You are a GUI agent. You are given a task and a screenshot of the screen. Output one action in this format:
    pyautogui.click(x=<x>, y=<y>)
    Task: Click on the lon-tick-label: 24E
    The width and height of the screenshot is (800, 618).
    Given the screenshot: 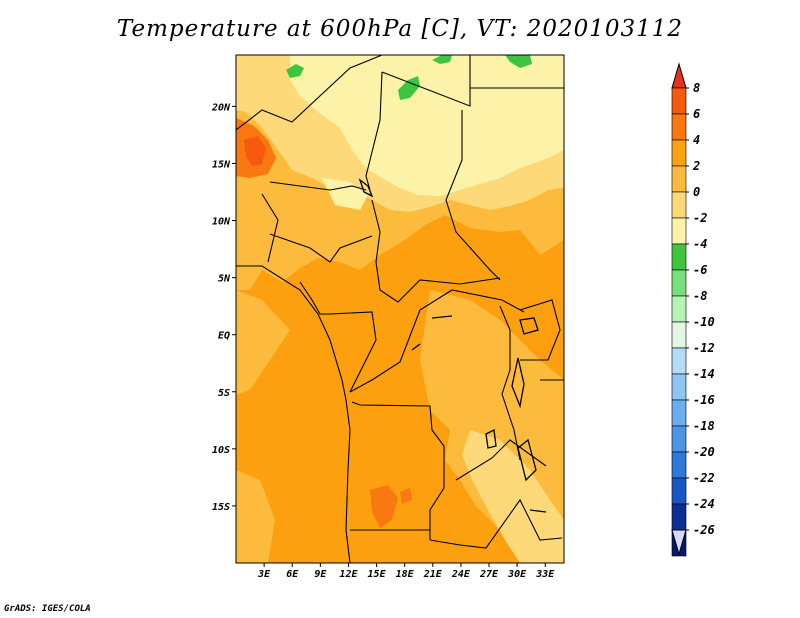 What is the action you would take?
    pyautogui.click(x=461, y=574)
    